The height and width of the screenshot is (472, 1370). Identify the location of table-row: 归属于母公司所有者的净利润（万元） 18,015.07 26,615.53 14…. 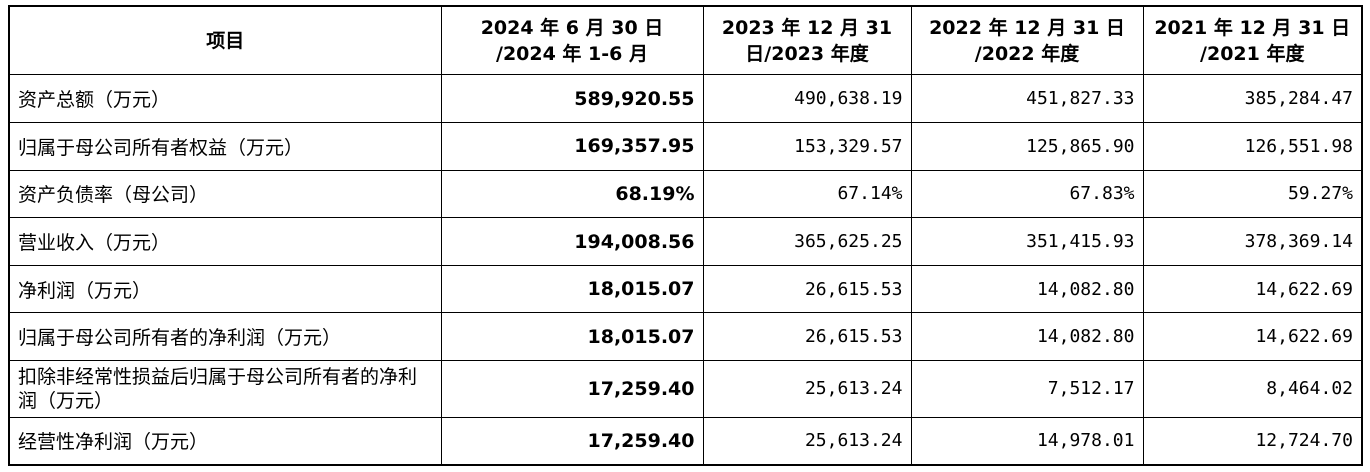
(685, 337).